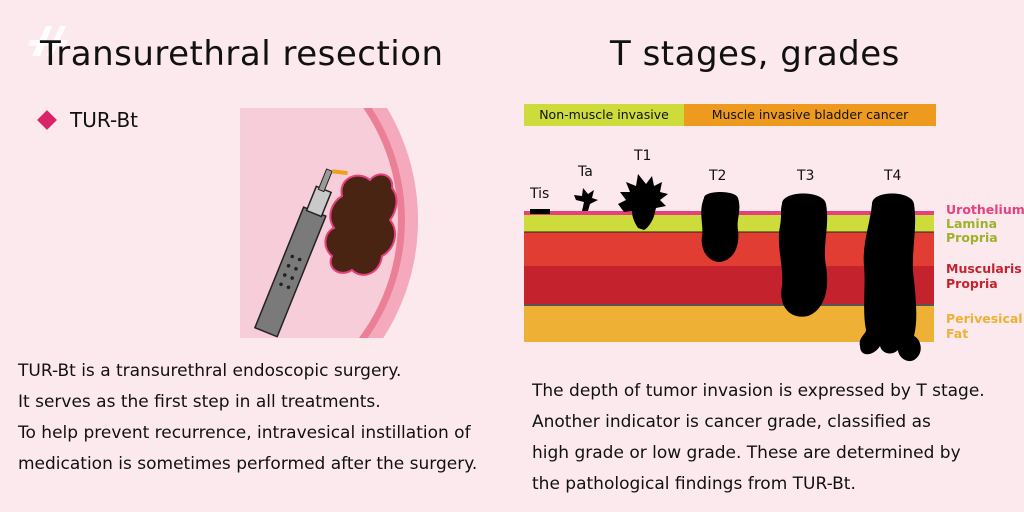 Image resolution: width=1024 pixels, height=512 pixels. Describe the element at coordinates (729, 268) in the screenshot. I see `t-stage-diagram` at that location.